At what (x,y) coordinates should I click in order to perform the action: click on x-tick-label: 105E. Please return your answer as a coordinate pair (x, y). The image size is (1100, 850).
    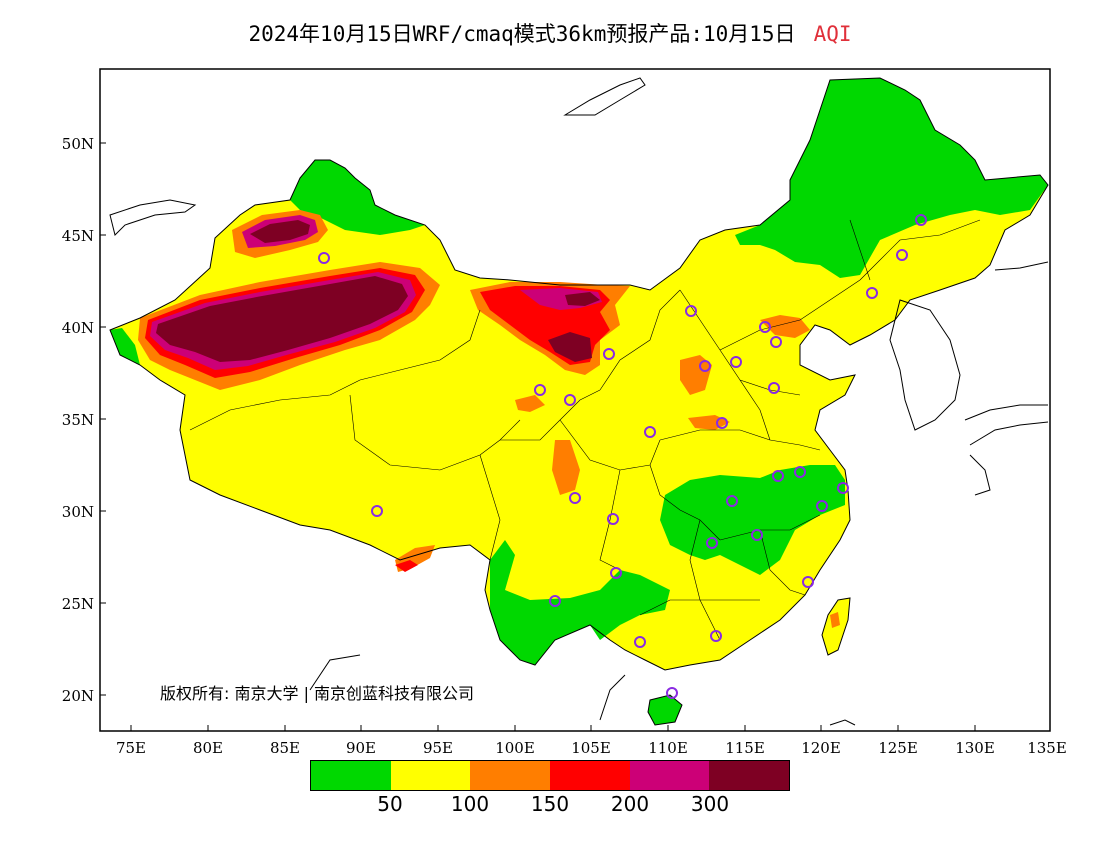
    Looking at the image, I should click on (591, 748).